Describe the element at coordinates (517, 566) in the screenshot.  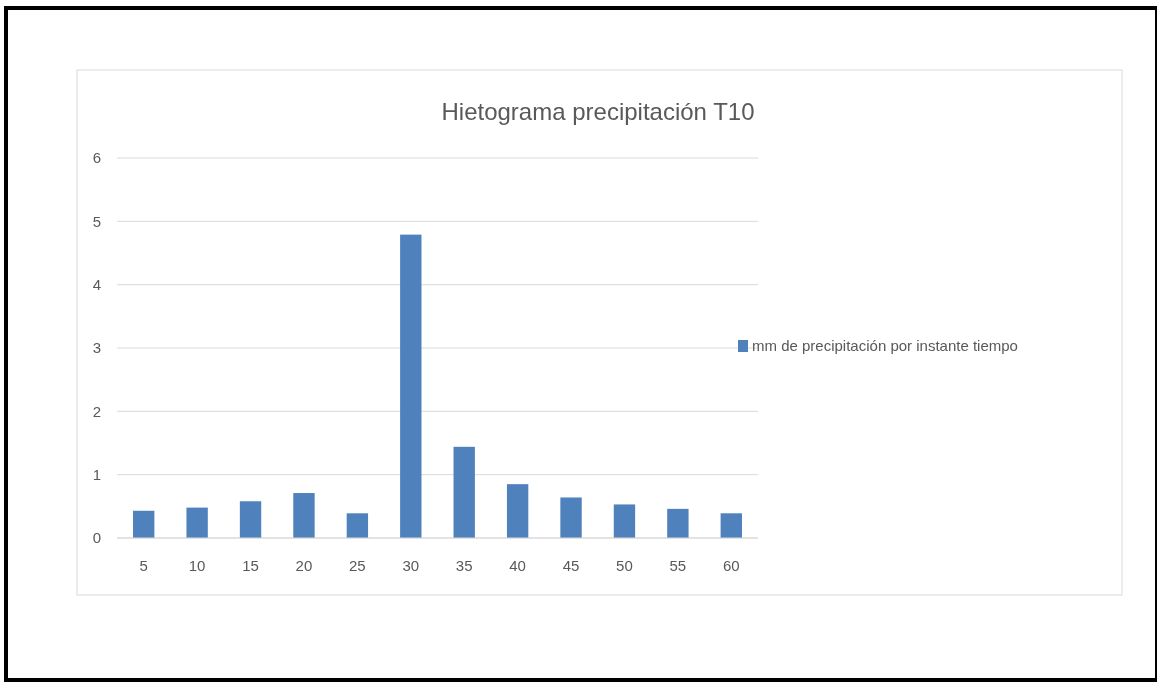
I see `x-tick-label: 40` at that location.